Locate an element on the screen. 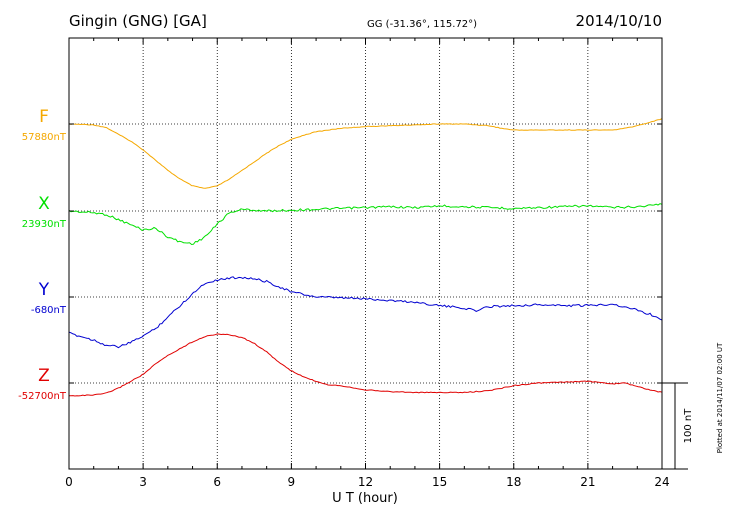 This screenshot has height=520, width=730. x-tick-label: 12 is located at coordinates (365, 482).